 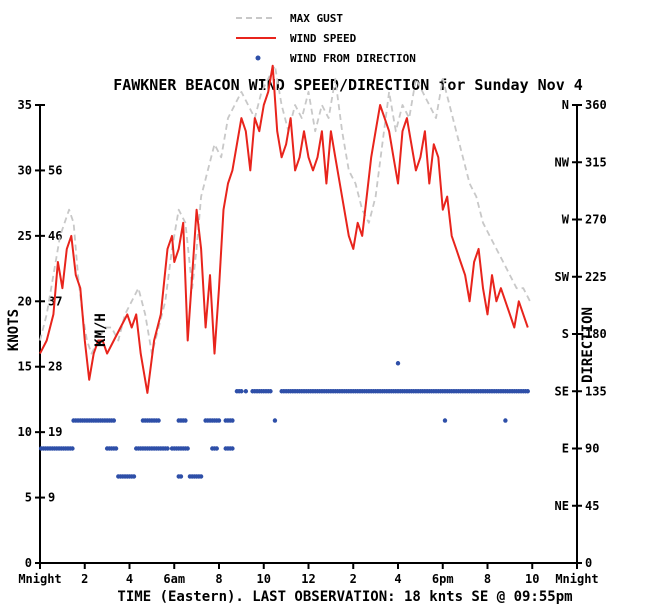 I want to click on compass-label: N, so click(x=565, y=105).